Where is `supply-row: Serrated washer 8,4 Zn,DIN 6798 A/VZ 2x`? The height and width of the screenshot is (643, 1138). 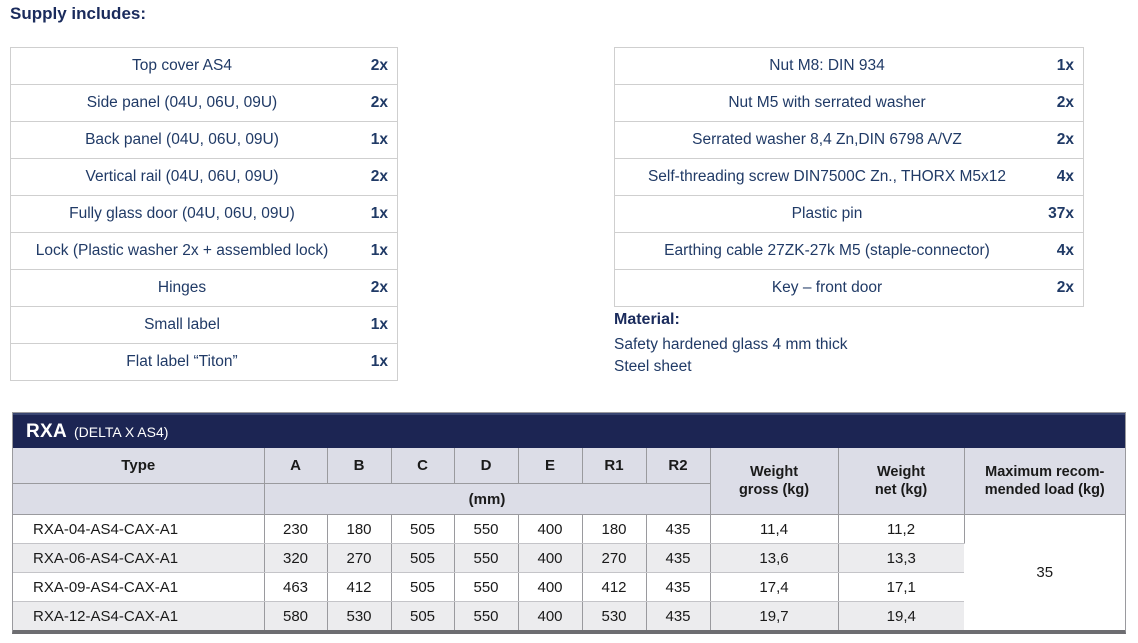 supply-row: Serrated washer 8,4 Zn,DIN 6798 A/VZ 2x is located at coordinates (849, 140).